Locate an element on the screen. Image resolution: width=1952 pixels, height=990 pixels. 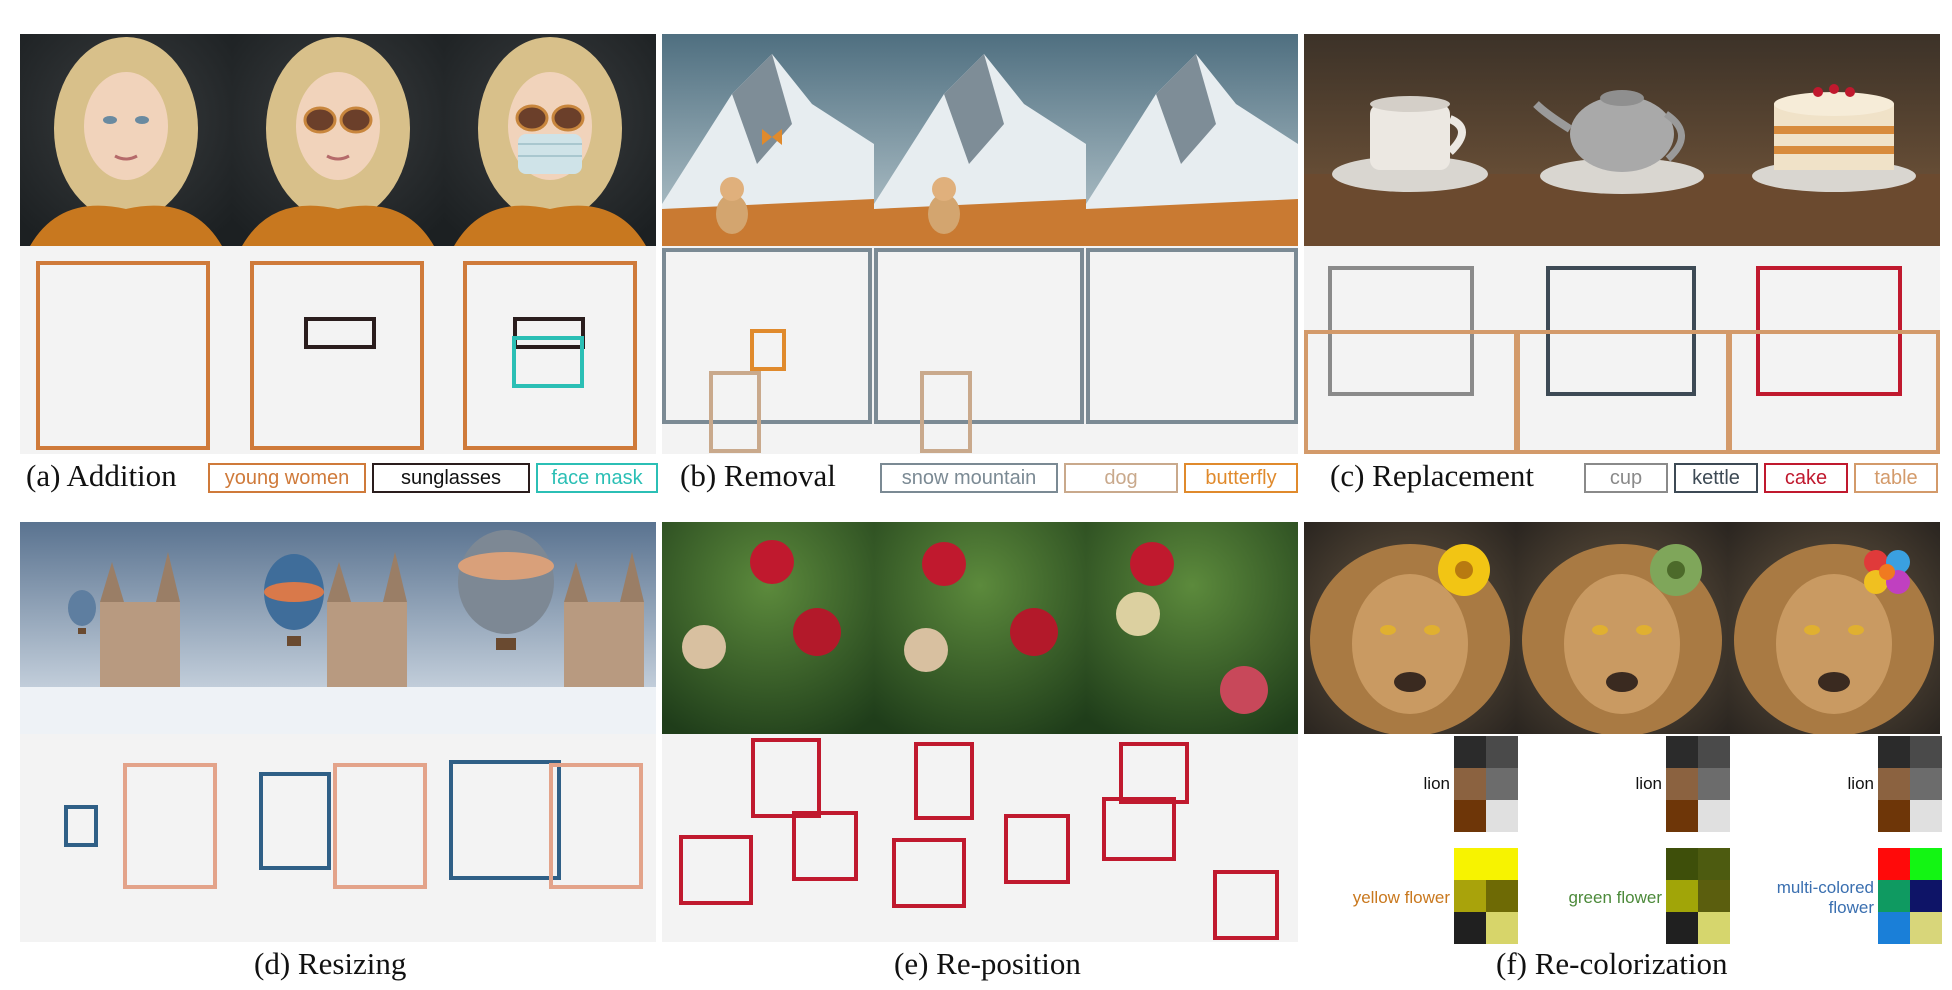
face-mask-box is located at coordinates (548, 362).